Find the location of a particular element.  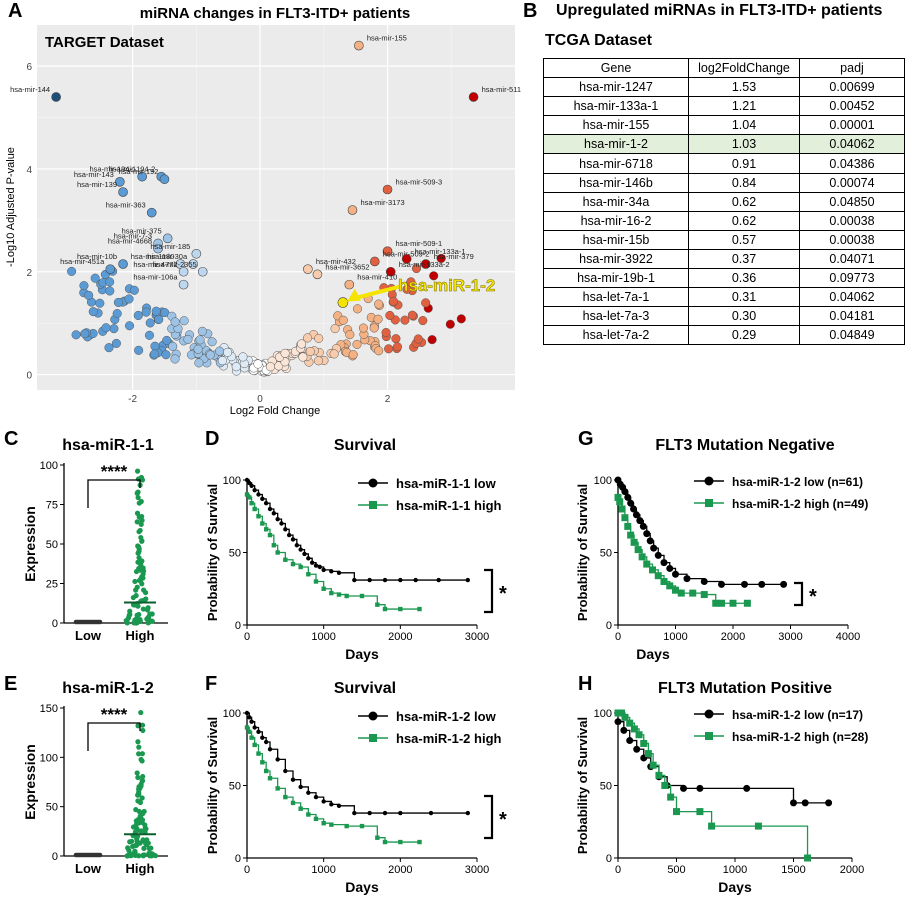

table-cell: hsa-mir-1247 is located at coordinates (616, 87).